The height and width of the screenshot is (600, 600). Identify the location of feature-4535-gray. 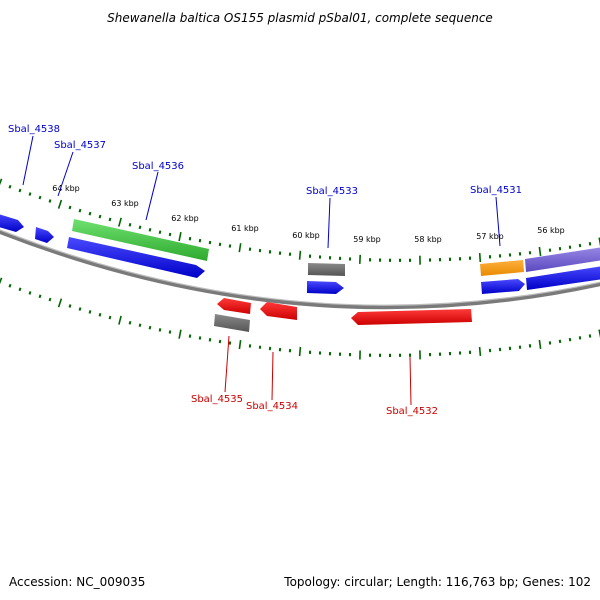
(232, 323).